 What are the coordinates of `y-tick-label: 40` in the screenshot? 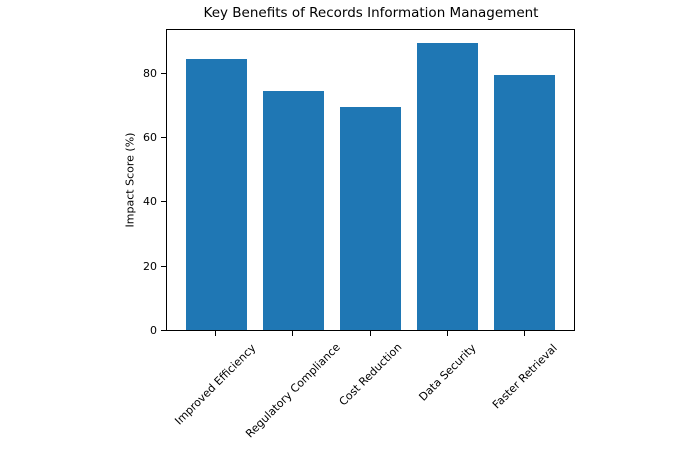 It's located at (150, 202).